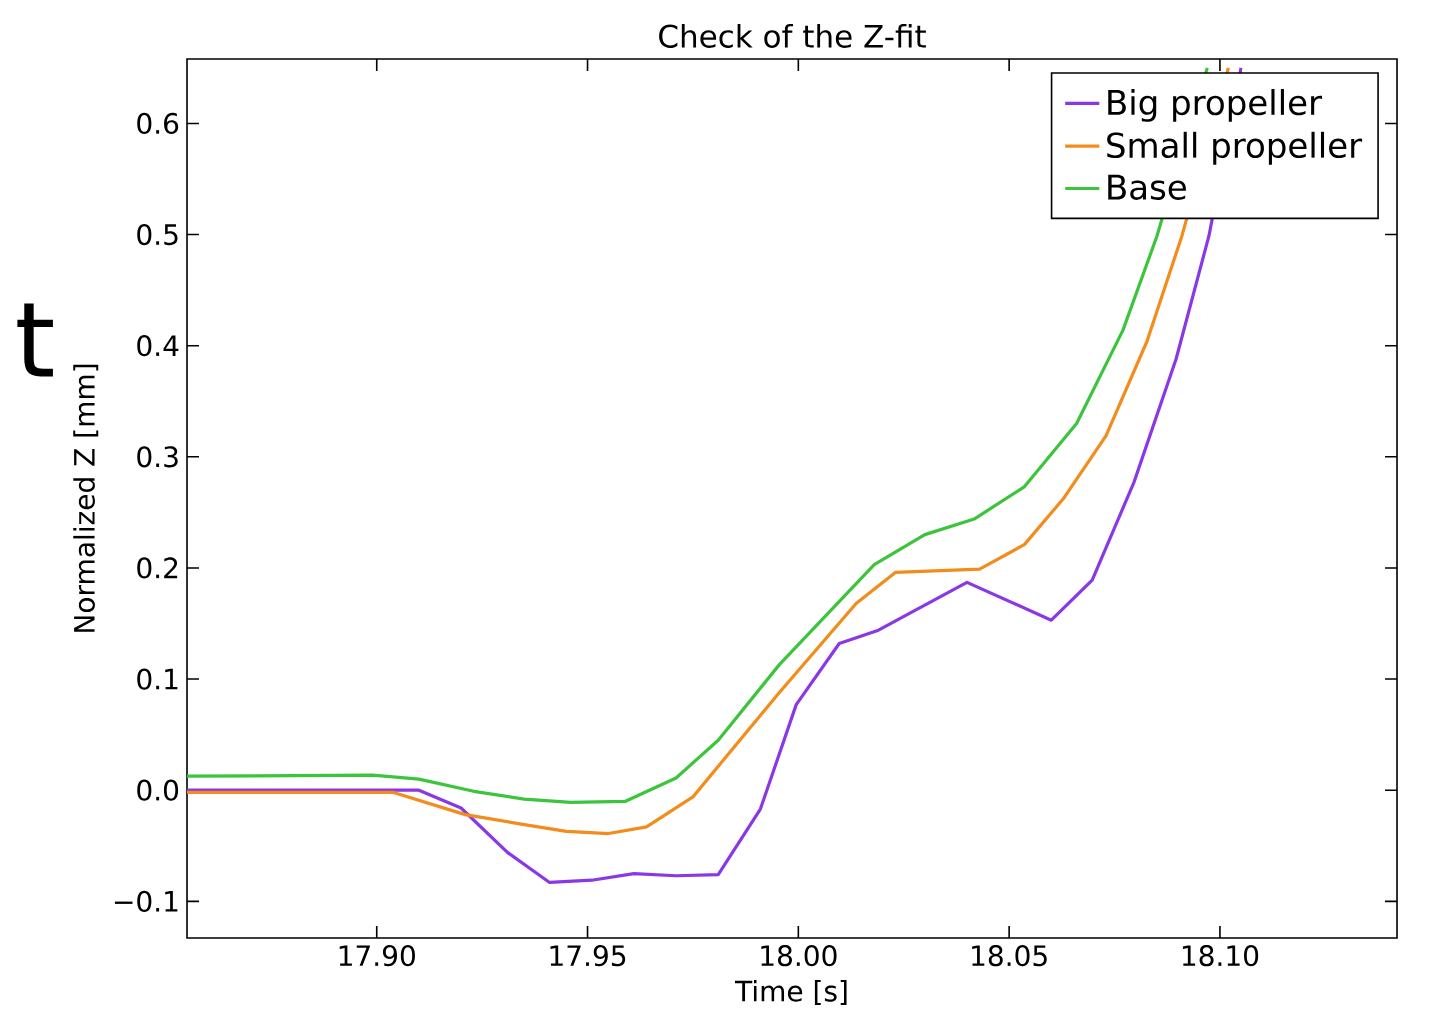  I want to click on x-tick-label: 18.05, so click(1009, 956).